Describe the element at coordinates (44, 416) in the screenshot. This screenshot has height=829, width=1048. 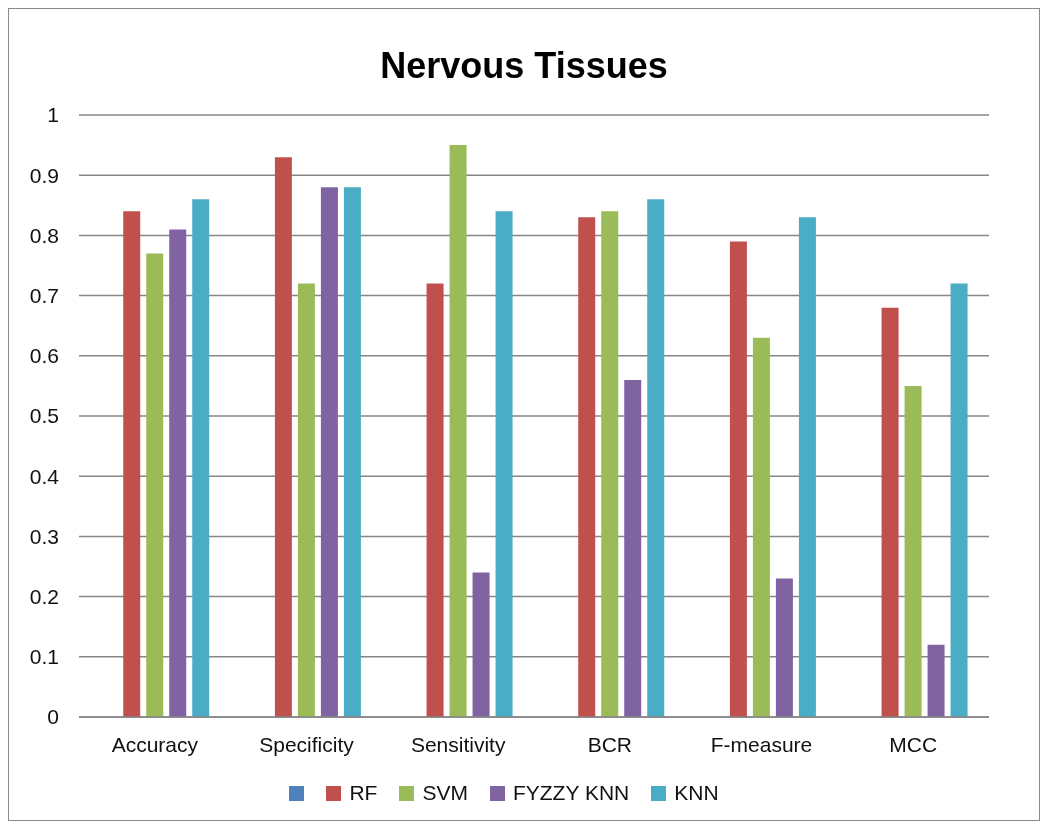
I see `y-tick-label: 0.5` at that location.